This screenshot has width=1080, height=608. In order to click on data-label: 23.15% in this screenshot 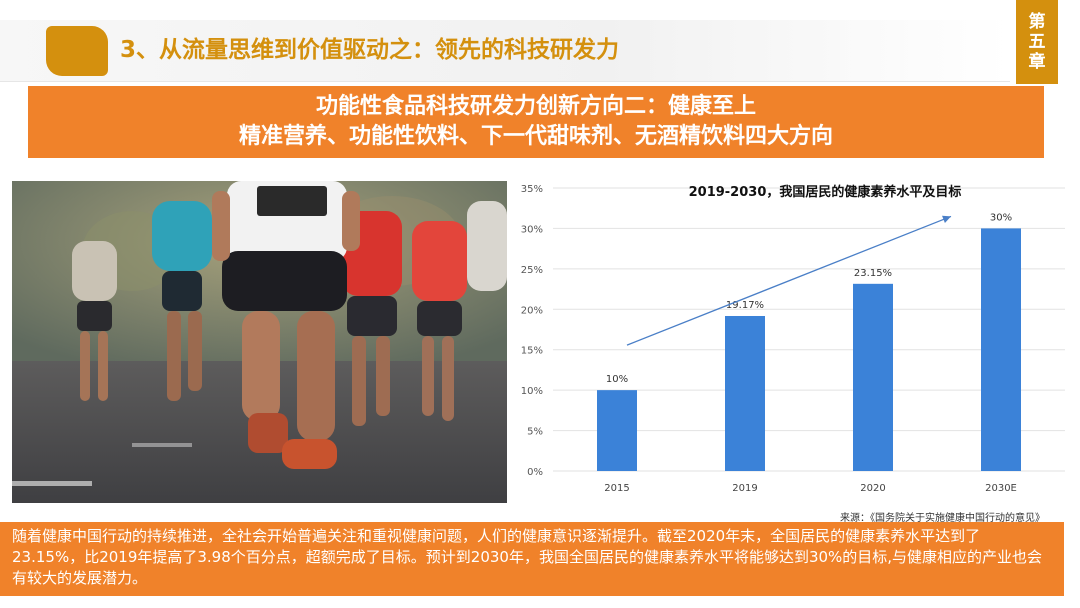, I will do `click(873, 273)`.